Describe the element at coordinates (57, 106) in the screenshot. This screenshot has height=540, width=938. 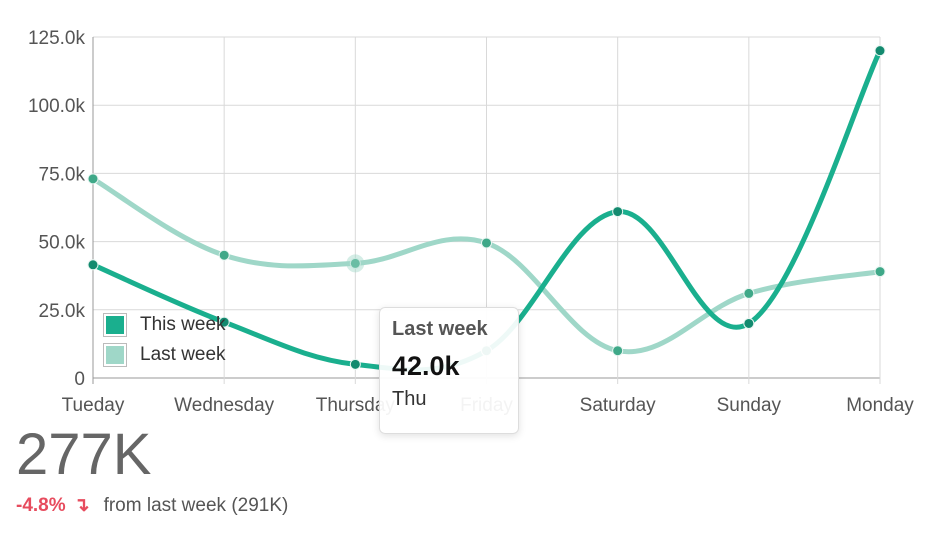
I see `y-tick-label: 100.0k` at that location.